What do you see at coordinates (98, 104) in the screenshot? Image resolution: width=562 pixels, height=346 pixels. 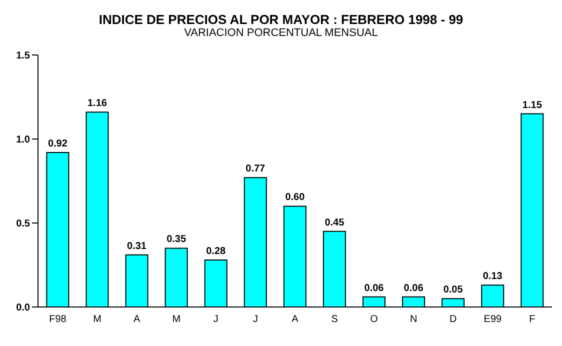 I see `data-label: 1.16` at bounding box center [98, 104].